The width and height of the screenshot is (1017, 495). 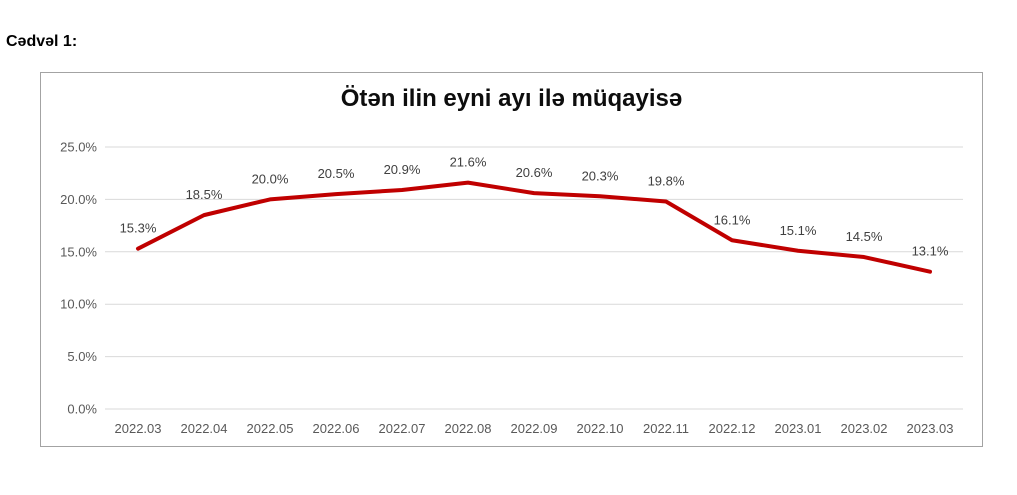 What do you see at coordinates (402, 428) in the screenshot?
I see `x-tick-label: 2022.07` at bounding box center [402, 428].